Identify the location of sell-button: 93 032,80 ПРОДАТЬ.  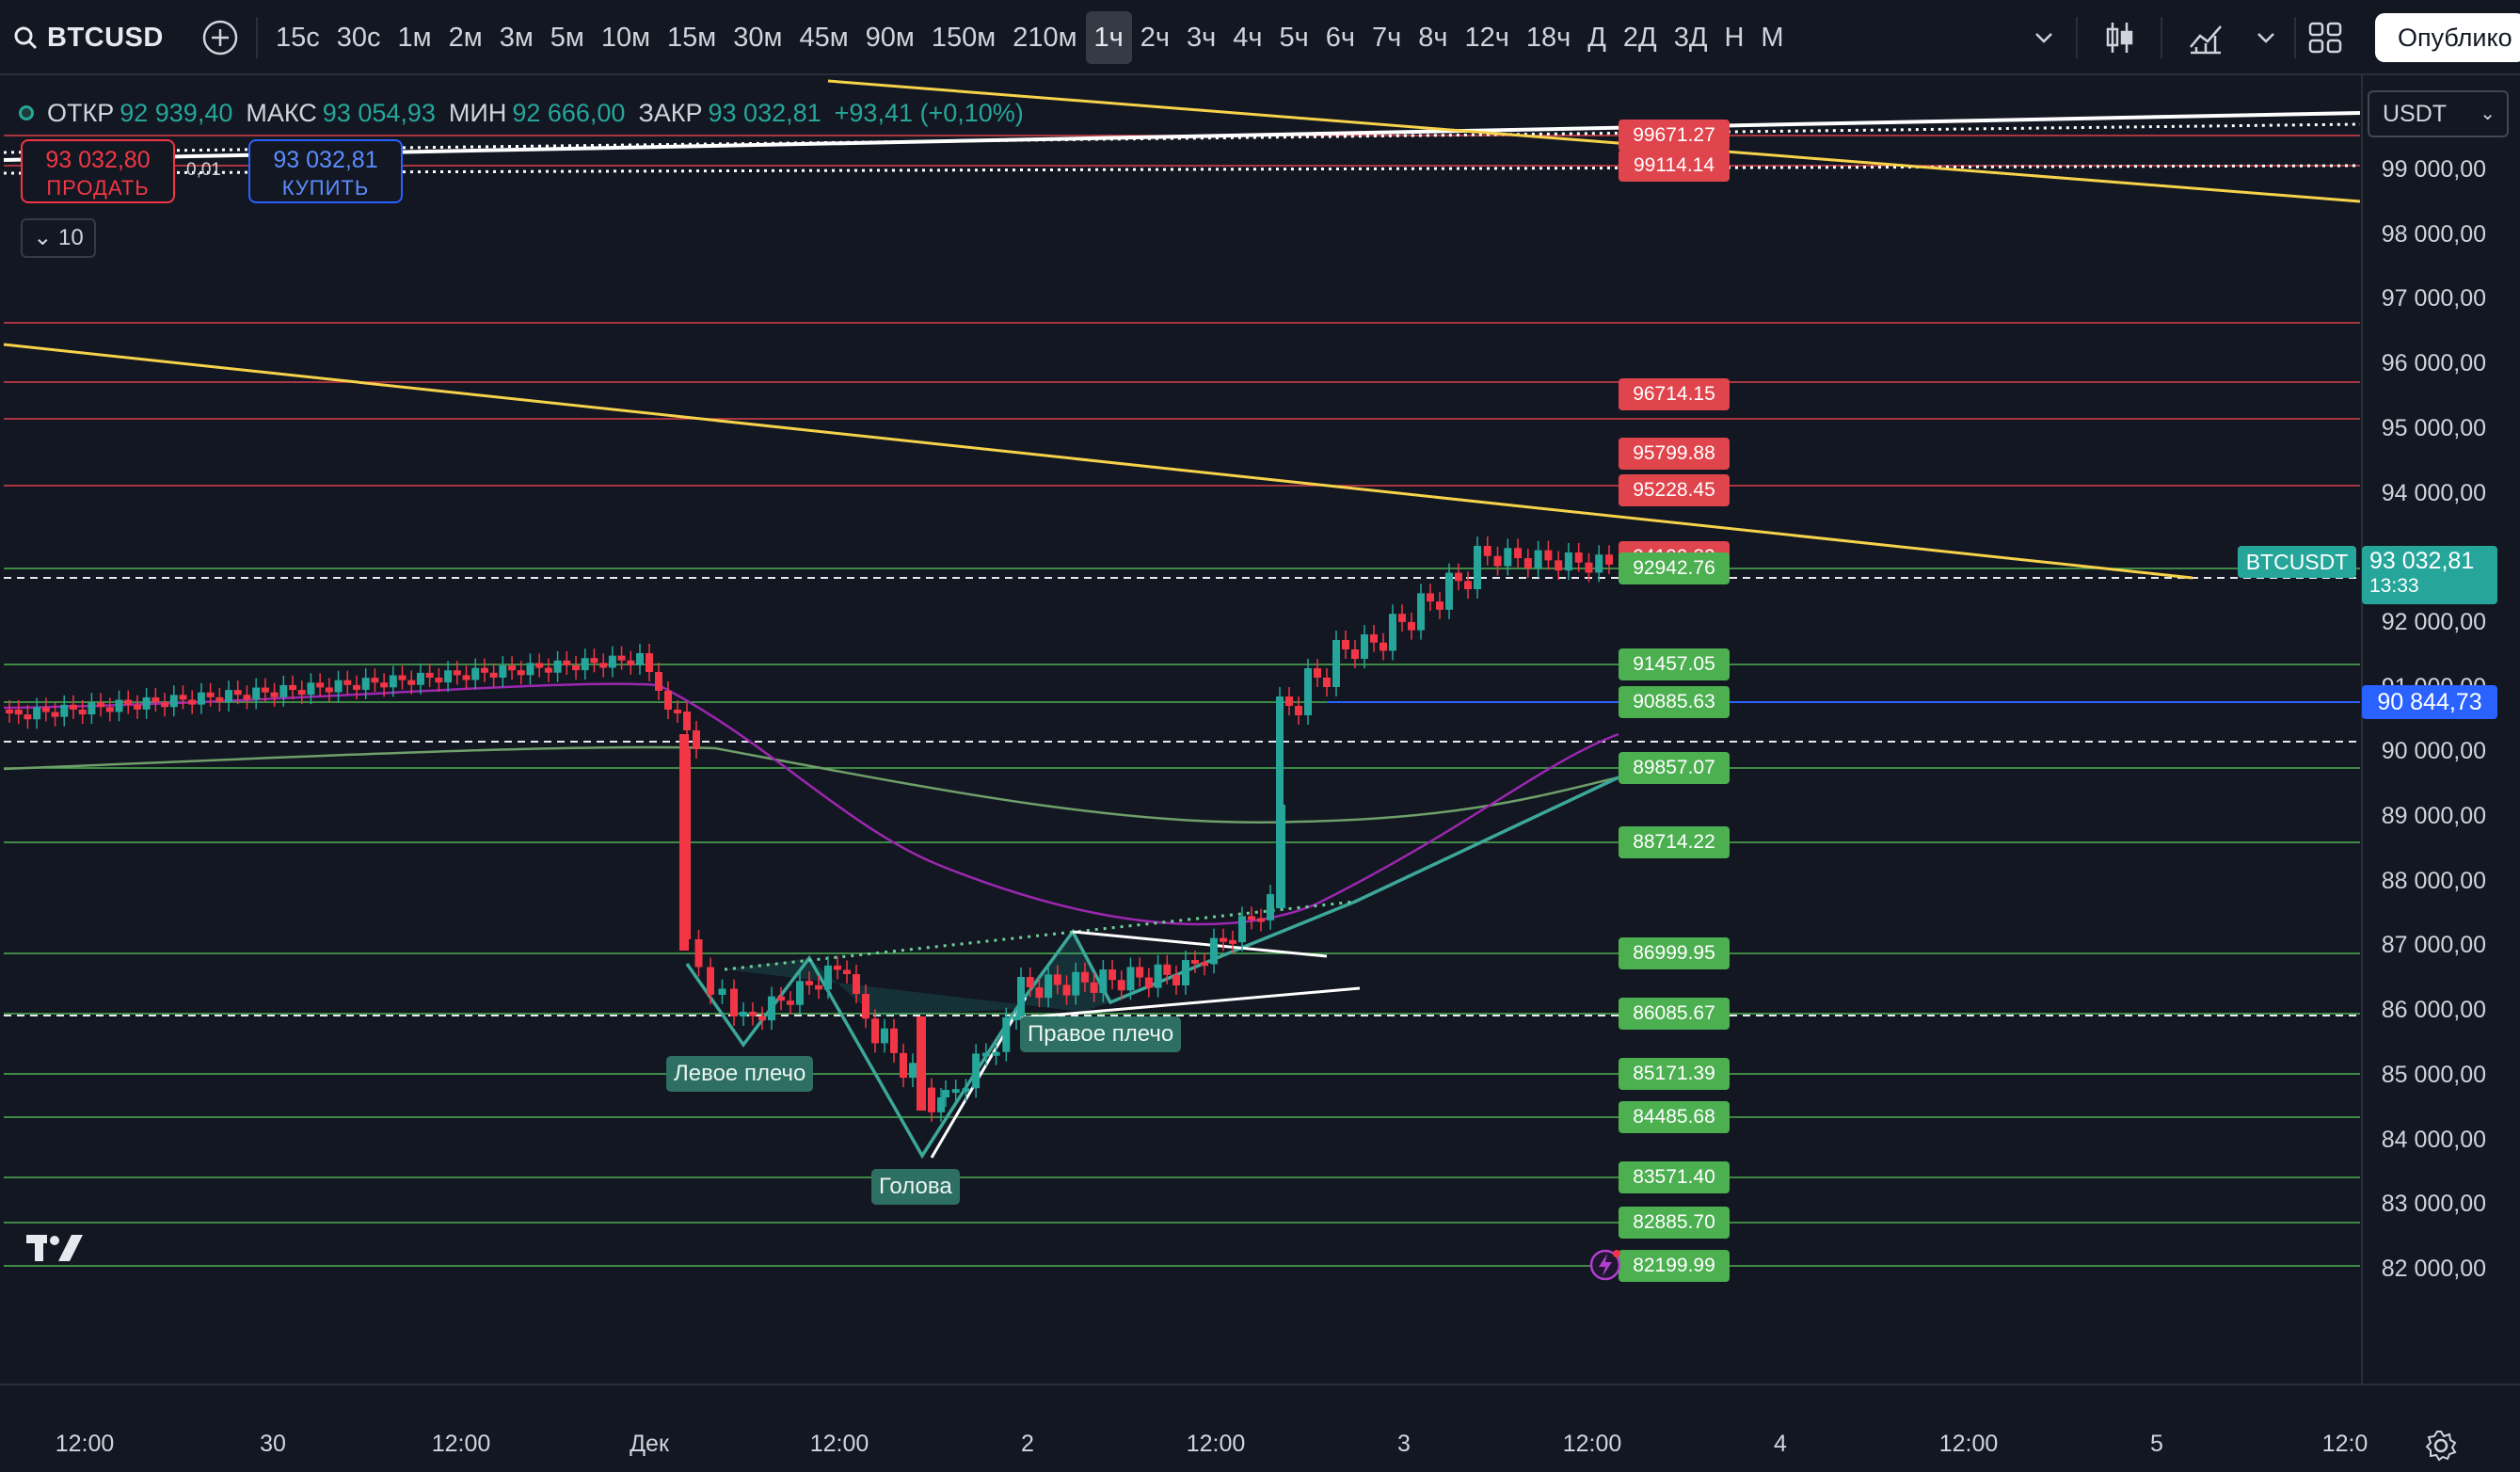
(98, 171).